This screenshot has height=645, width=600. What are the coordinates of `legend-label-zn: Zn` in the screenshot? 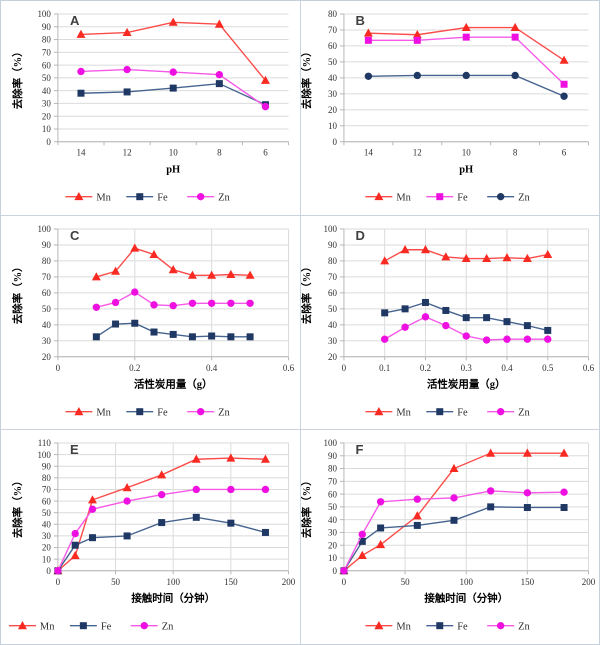 It's located at (524, 197).